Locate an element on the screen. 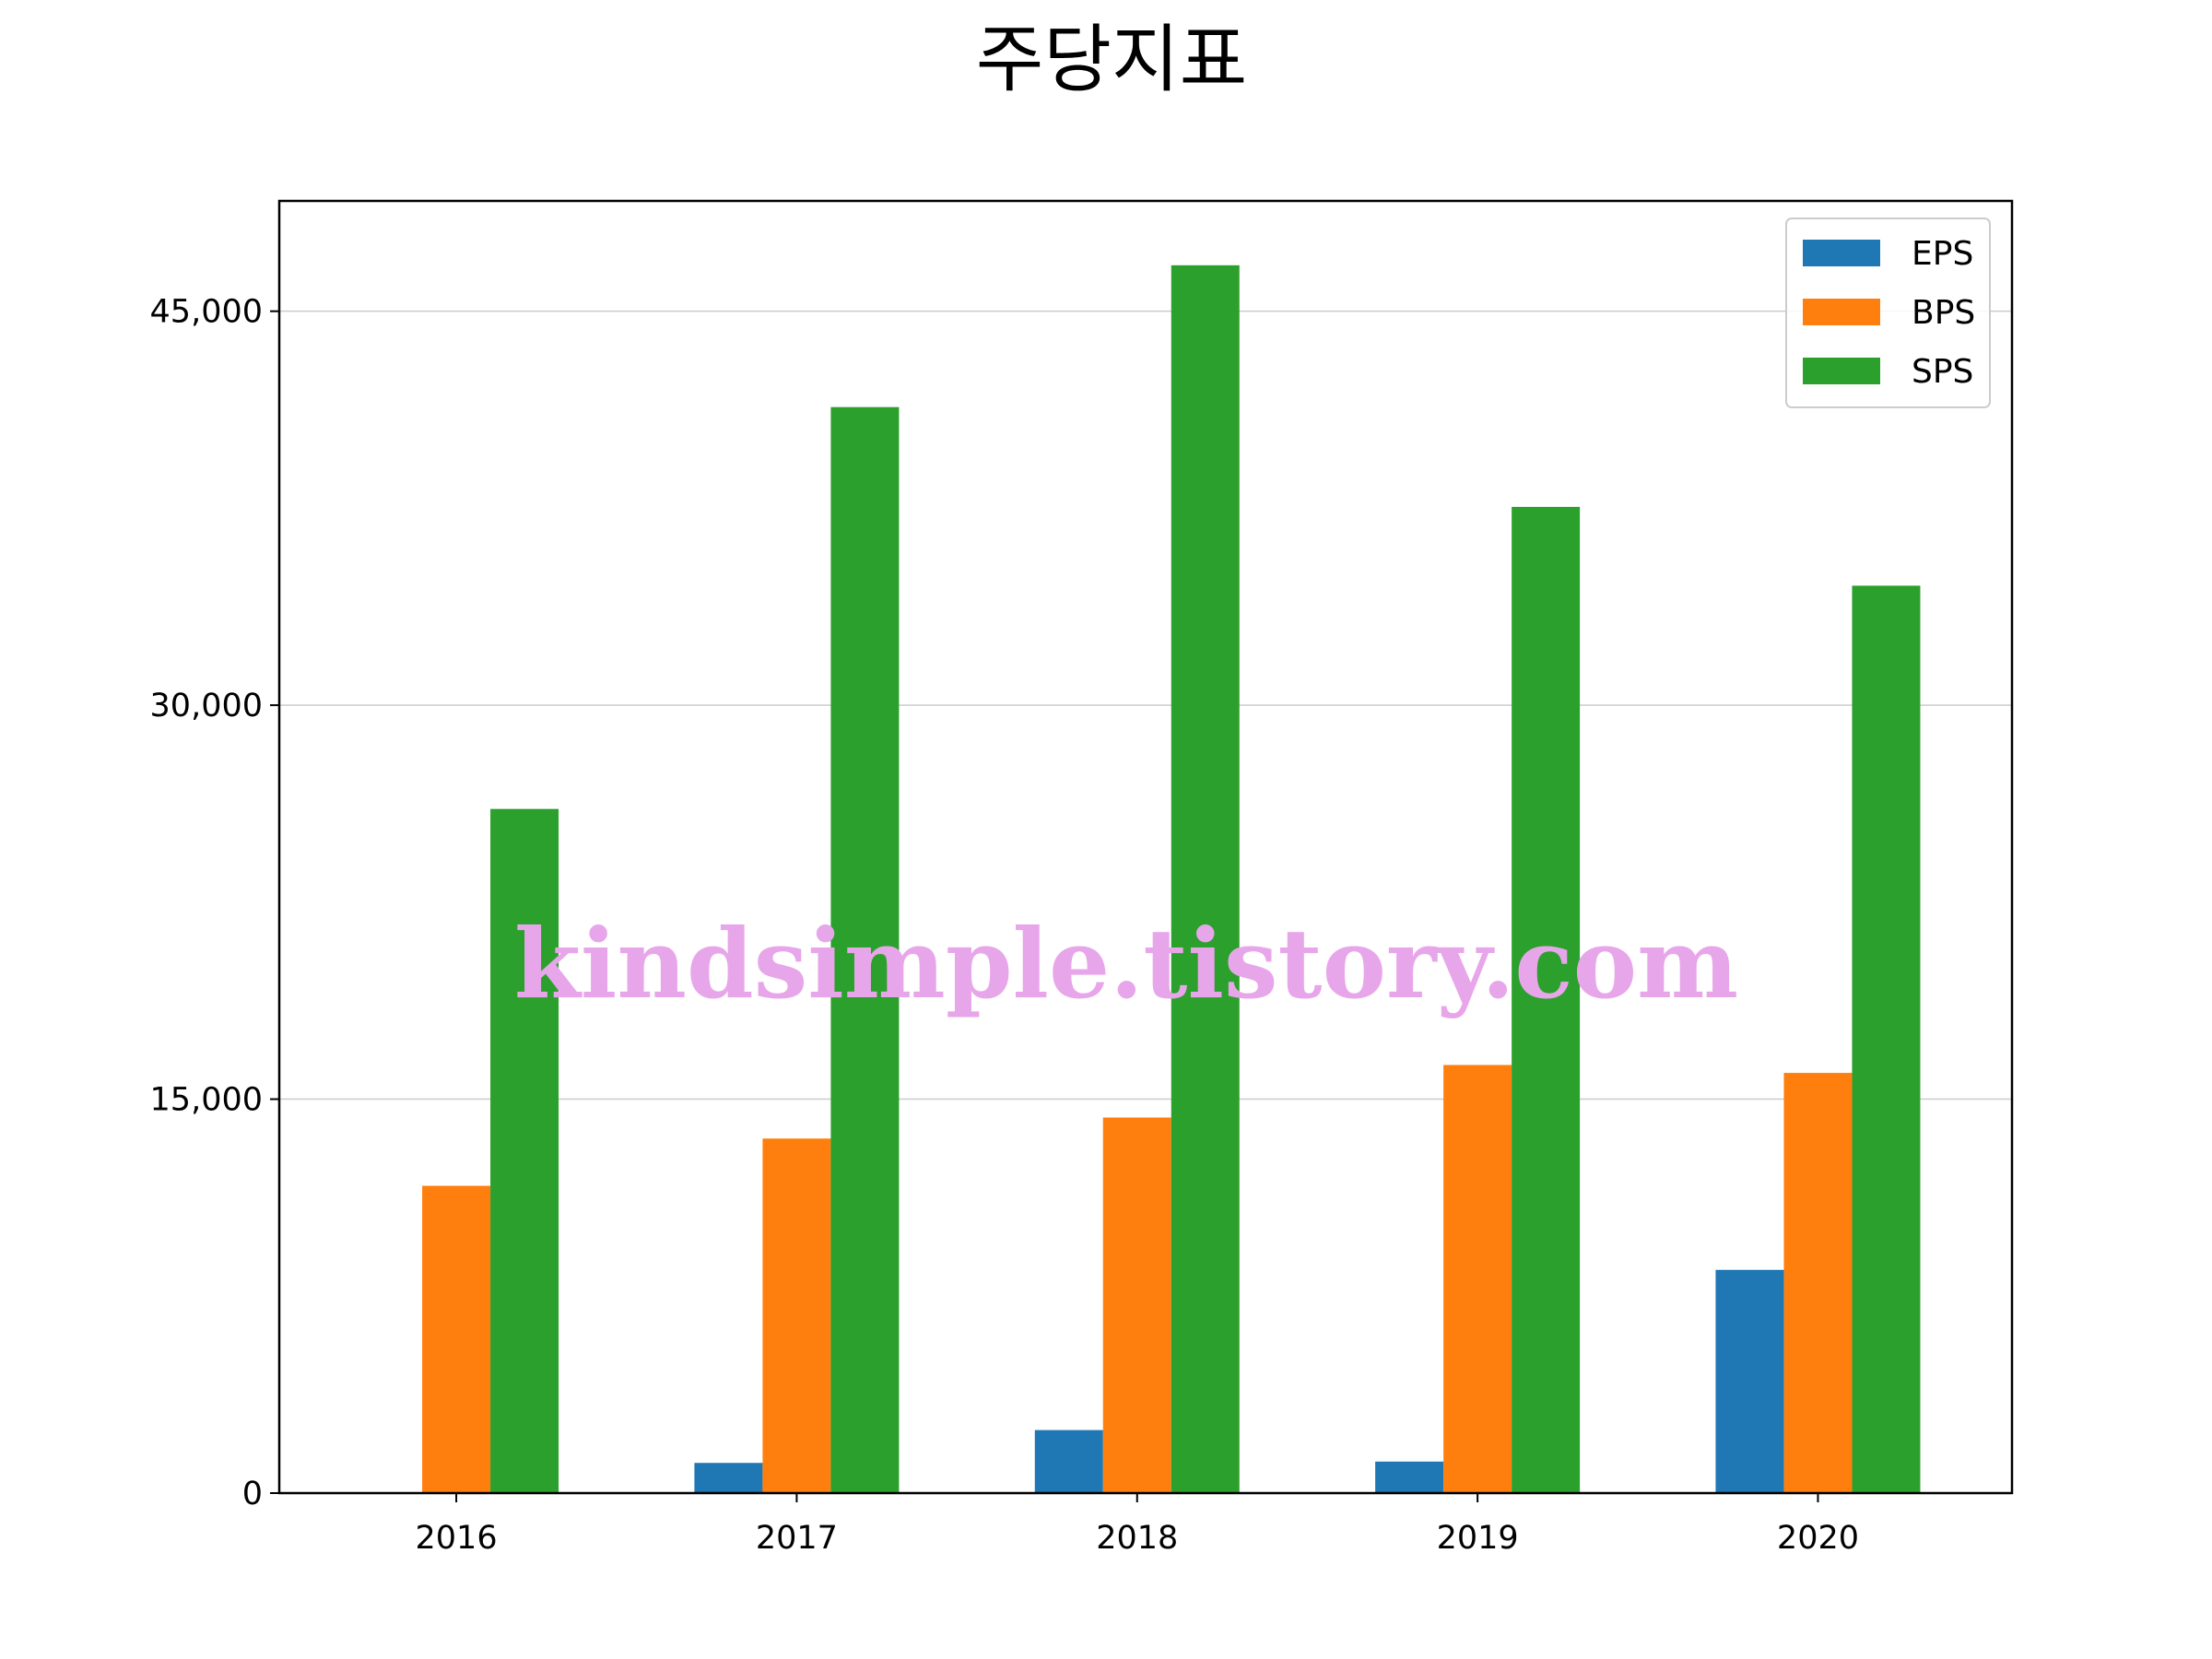 The height and width of the screenshot is (1659, 2212). bar-eps-2017 is located at coordinates (728, 1478).